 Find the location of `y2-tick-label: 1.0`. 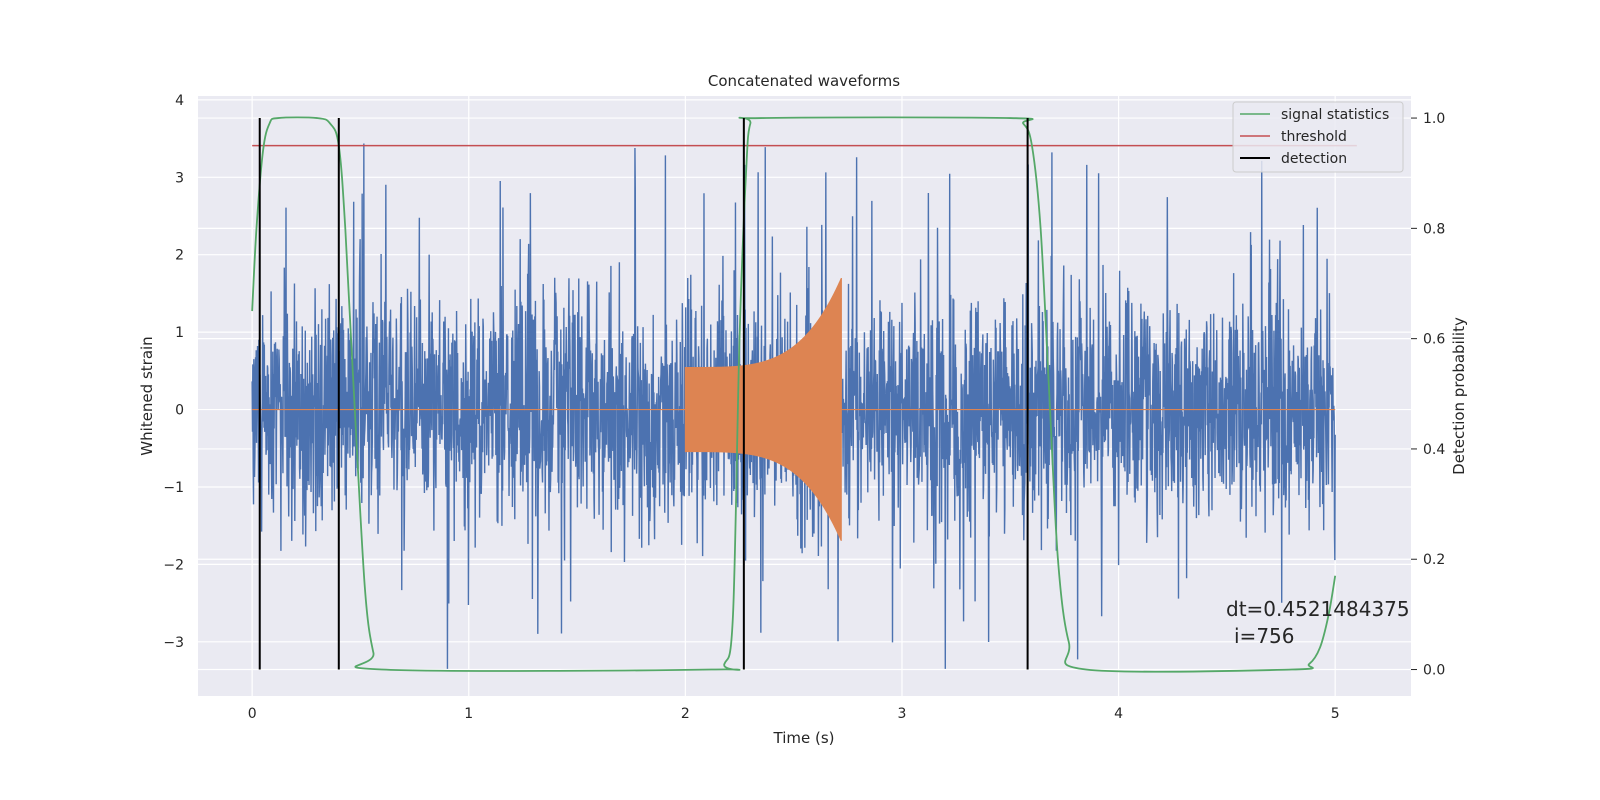

y2-tick-label: 1.0 is located at coordinates (1434, 119).